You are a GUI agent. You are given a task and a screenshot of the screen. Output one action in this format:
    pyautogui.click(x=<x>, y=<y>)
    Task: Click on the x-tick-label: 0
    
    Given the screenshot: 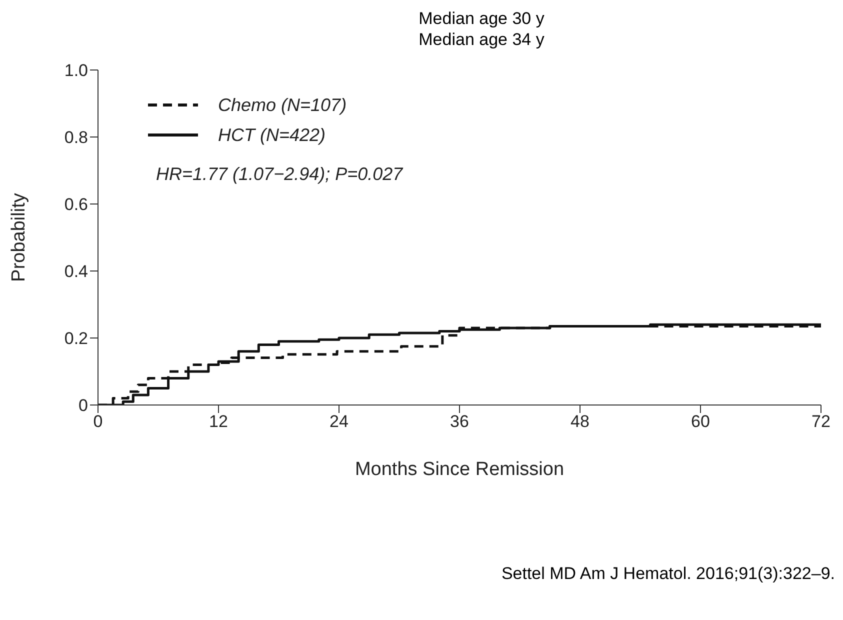 What is the action you would take?
    pyautogui.click(x=98, y=422)
    